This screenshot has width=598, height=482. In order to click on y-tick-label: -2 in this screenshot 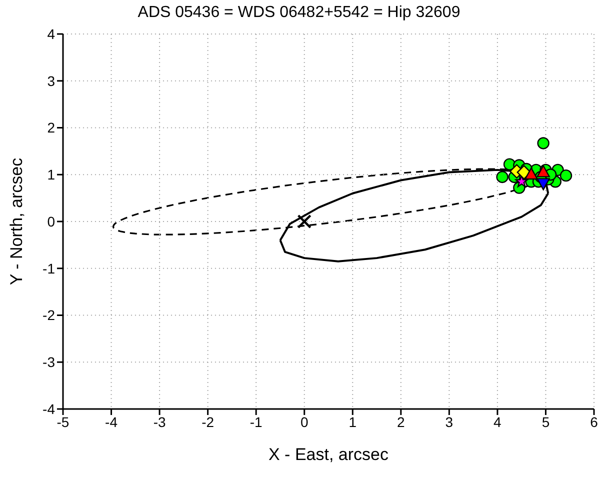, I will do `click(49, 315)`.